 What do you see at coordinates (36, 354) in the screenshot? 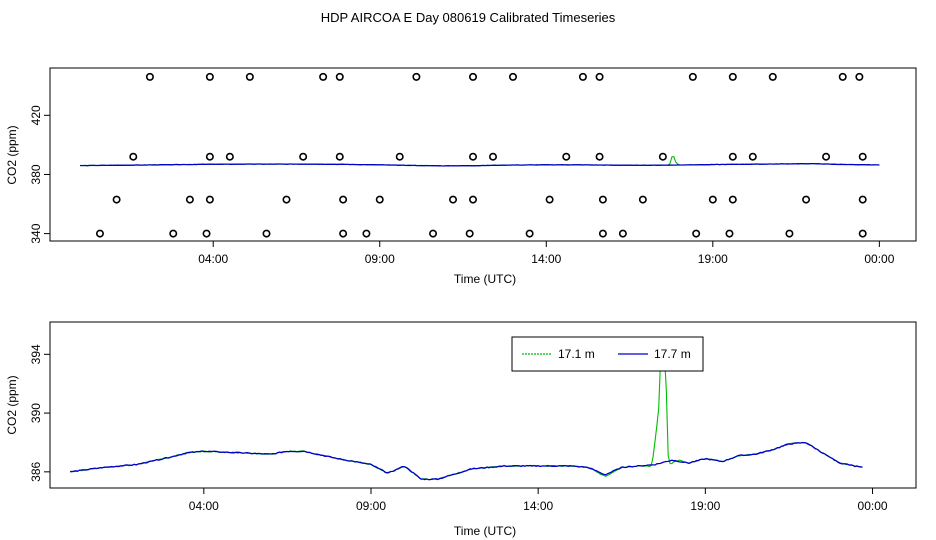
I see `bottom-y-tick-label: 394` at bounding box center [36, 354].